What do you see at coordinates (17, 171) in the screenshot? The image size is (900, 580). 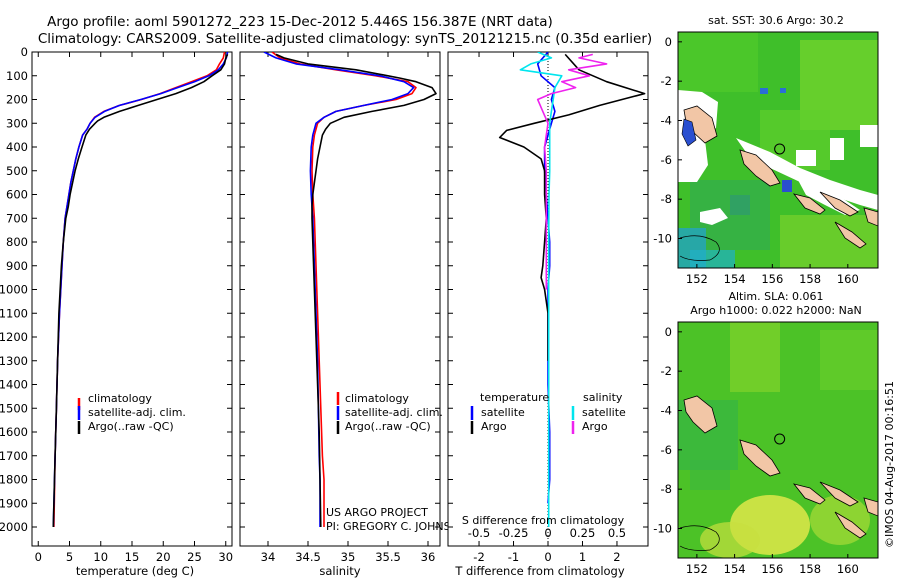 I see `y-tick-label: 500` at bounding box center [17, 171].